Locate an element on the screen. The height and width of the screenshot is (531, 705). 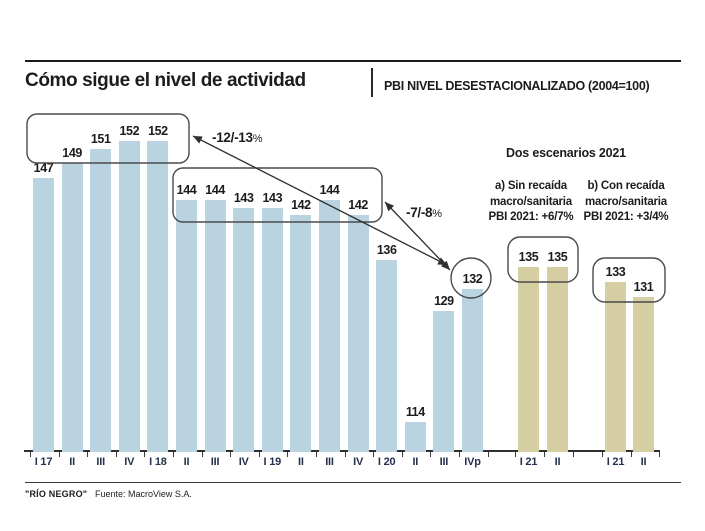
chart-subtitle: PBI NIVEL DESESTACIONALIZADO (2004=100) is located at coordinates (517, 86).